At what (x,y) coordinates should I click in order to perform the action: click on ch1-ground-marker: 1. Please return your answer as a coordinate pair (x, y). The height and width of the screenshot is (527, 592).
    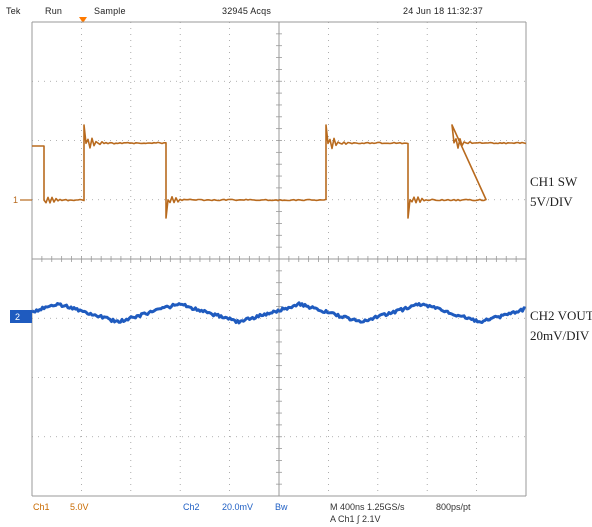
    Looking at the image, I should click on (22, 200).